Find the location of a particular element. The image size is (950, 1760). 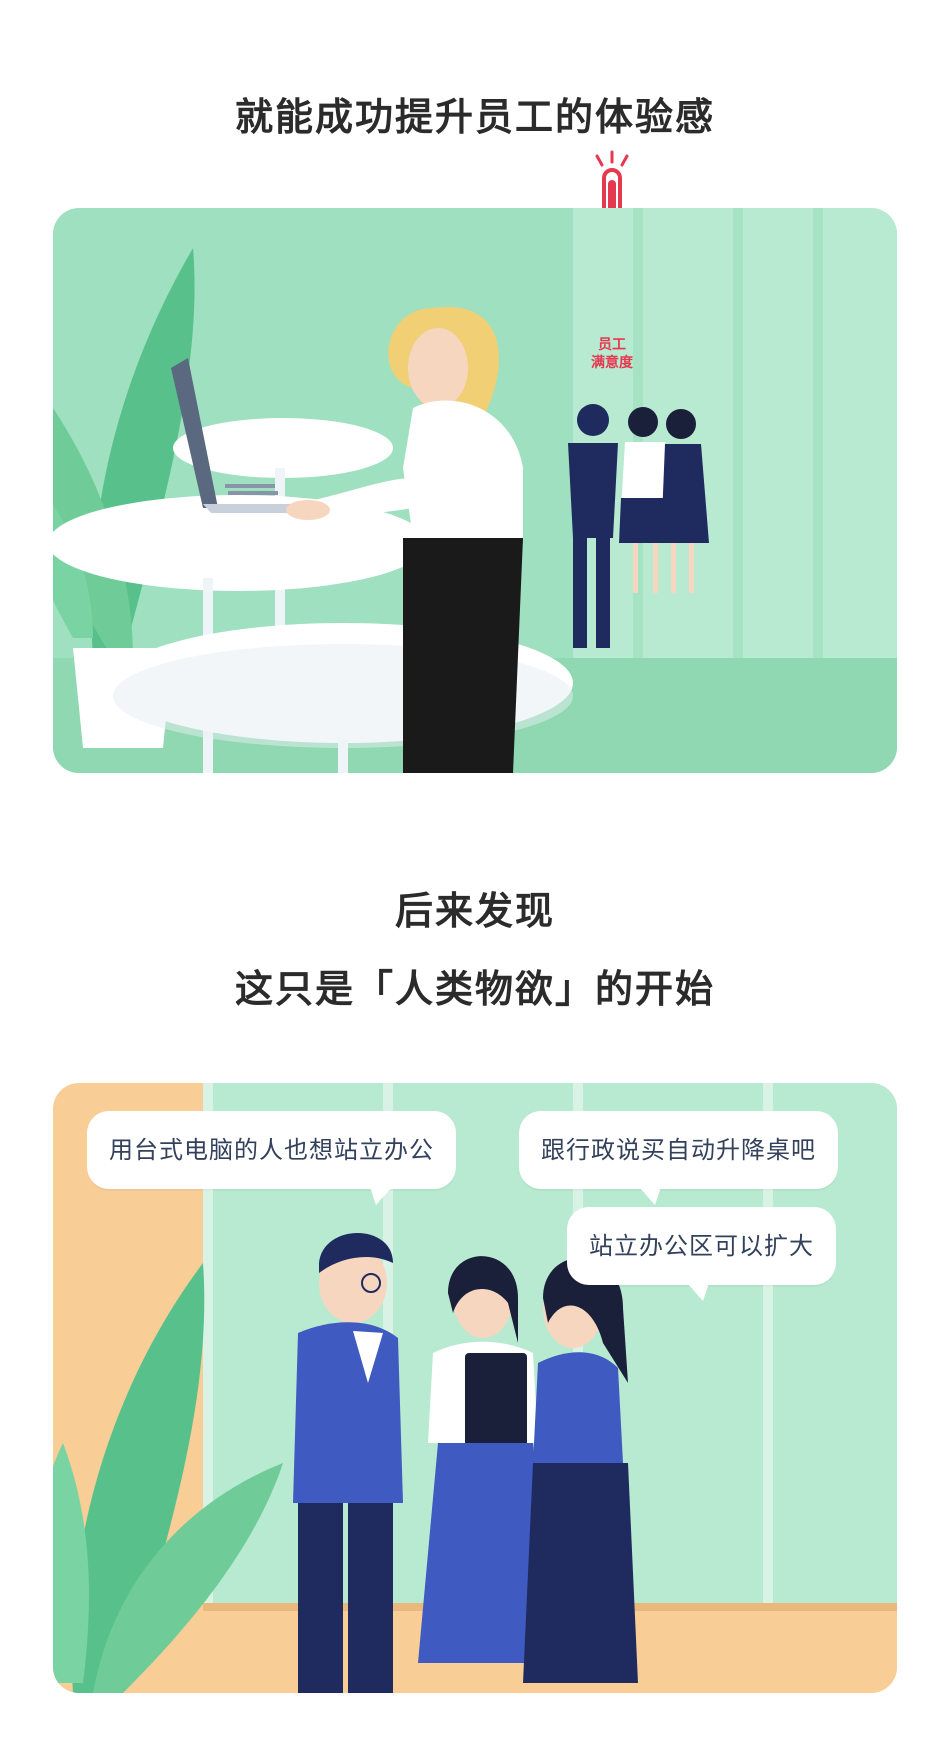

speech-bubble-desktop-users: 用台式电脑的人也想站立办公 is located at coordinates (271, 1158).